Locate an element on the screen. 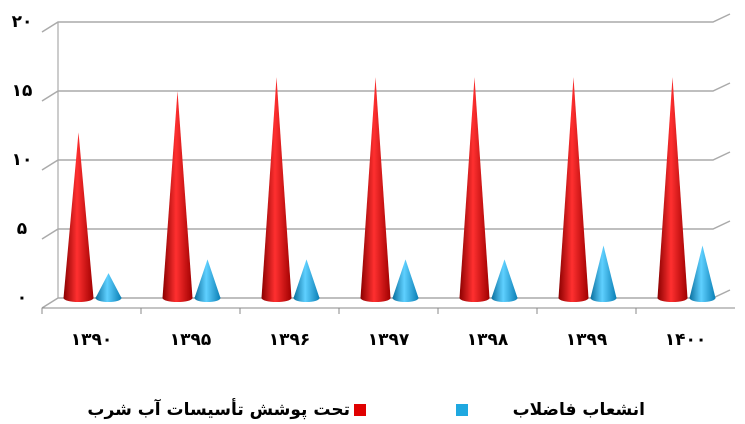  x-tick-label: ۱۳۹۷ is located at coordinates (389, 340).